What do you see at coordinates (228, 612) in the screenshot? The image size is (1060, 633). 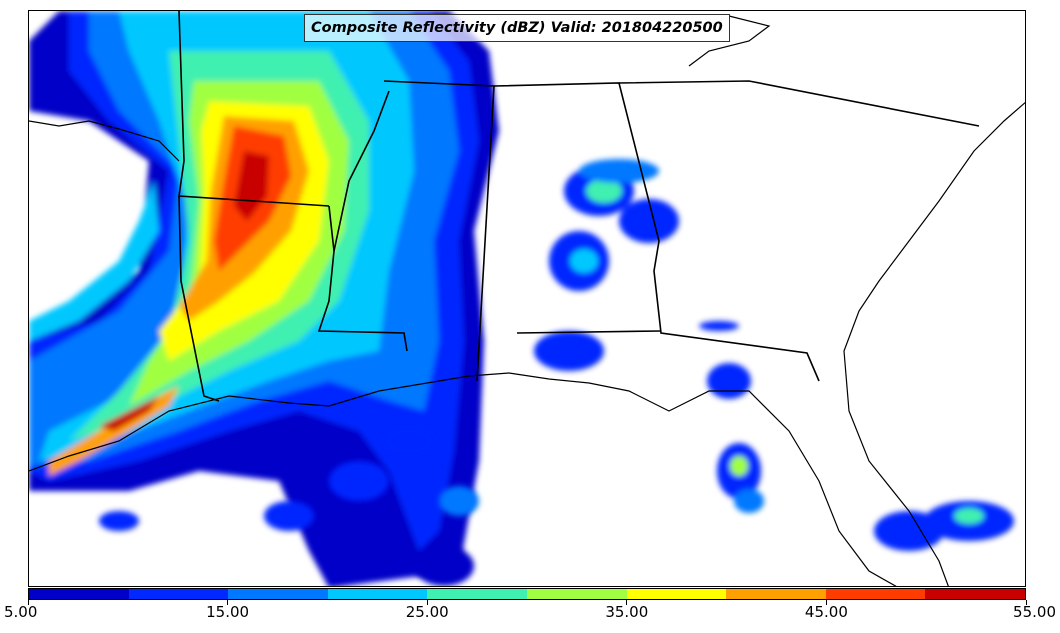 I see `colorbar-tick-label: 15.00` at bounding box center [228, 612].